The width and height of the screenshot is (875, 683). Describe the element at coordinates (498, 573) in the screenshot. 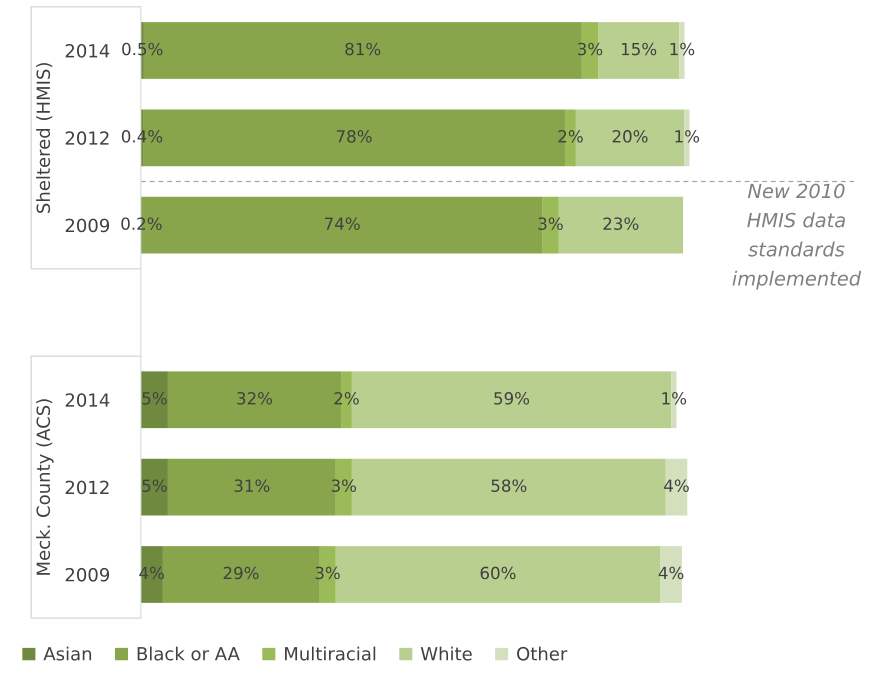

I see `data-label: 60%` at that location.